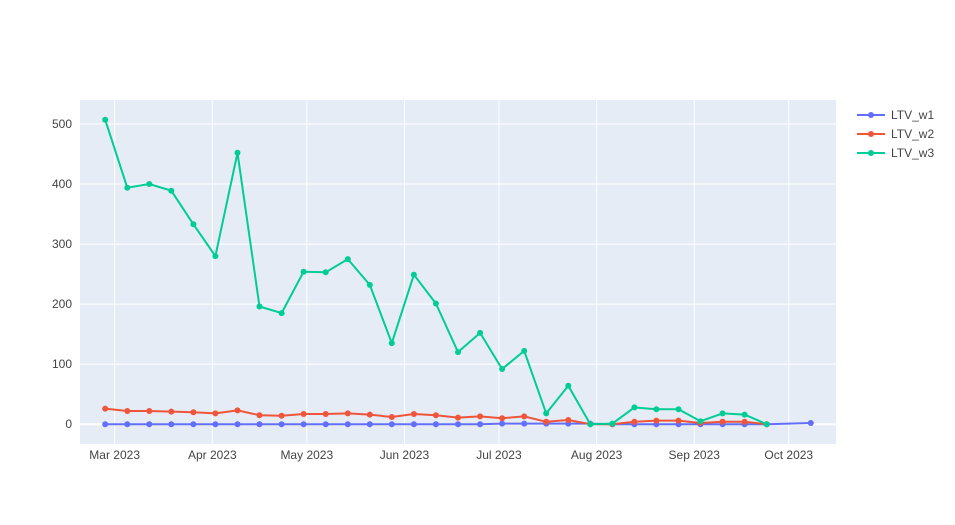 The height and width of the screenshot is (525, 955). I want to click on x-tick-label: Sep 2023, so click(695, 455).